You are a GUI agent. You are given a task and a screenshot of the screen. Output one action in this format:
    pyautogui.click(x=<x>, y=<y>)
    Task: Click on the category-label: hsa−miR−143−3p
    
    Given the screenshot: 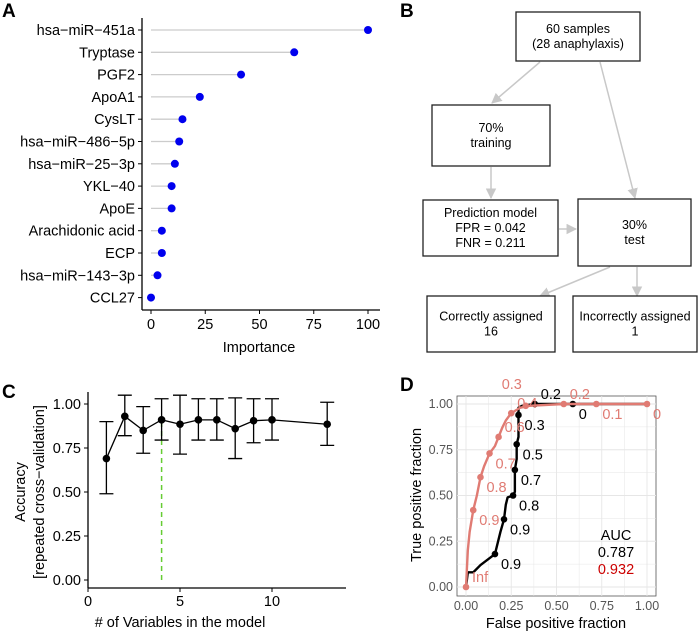 What is the action you would take?
    pyautogui.click(x=77, y=276)
    